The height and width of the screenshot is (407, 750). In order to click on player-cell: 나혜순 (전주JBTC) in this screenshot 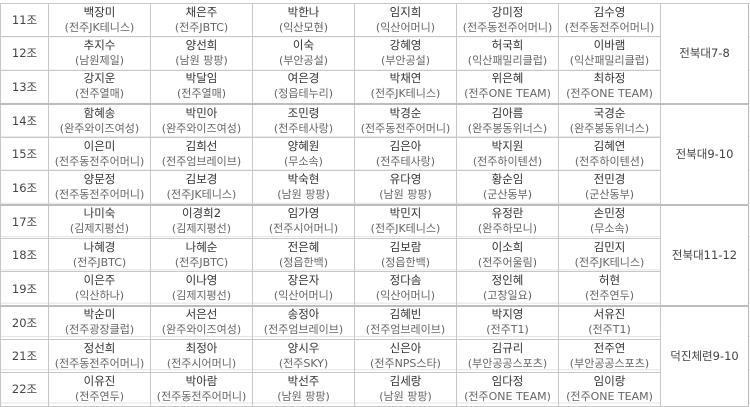, I will do `click(201, 255)`.